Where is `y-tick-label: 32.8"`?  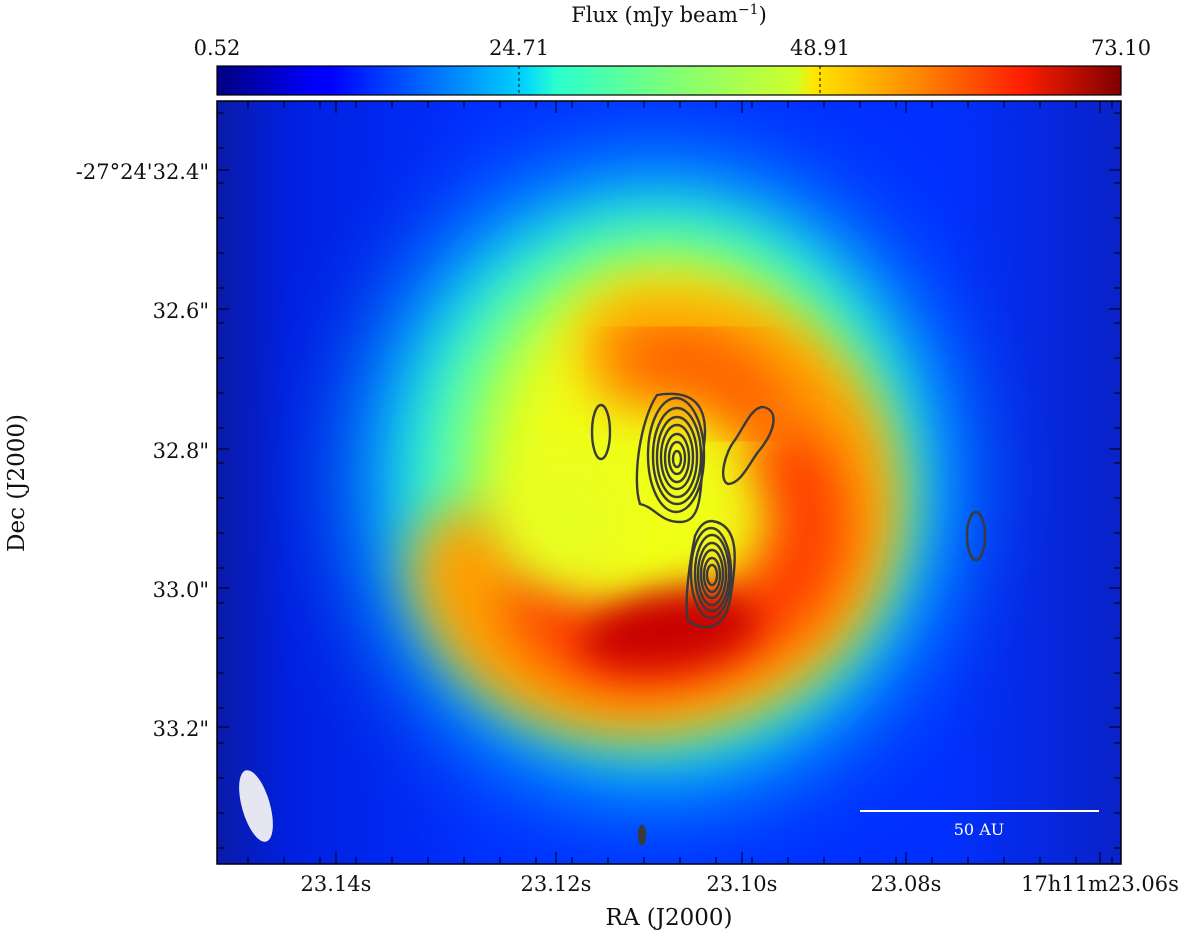
y-tick-label: 32.8" is located at coordinates (181, 451).